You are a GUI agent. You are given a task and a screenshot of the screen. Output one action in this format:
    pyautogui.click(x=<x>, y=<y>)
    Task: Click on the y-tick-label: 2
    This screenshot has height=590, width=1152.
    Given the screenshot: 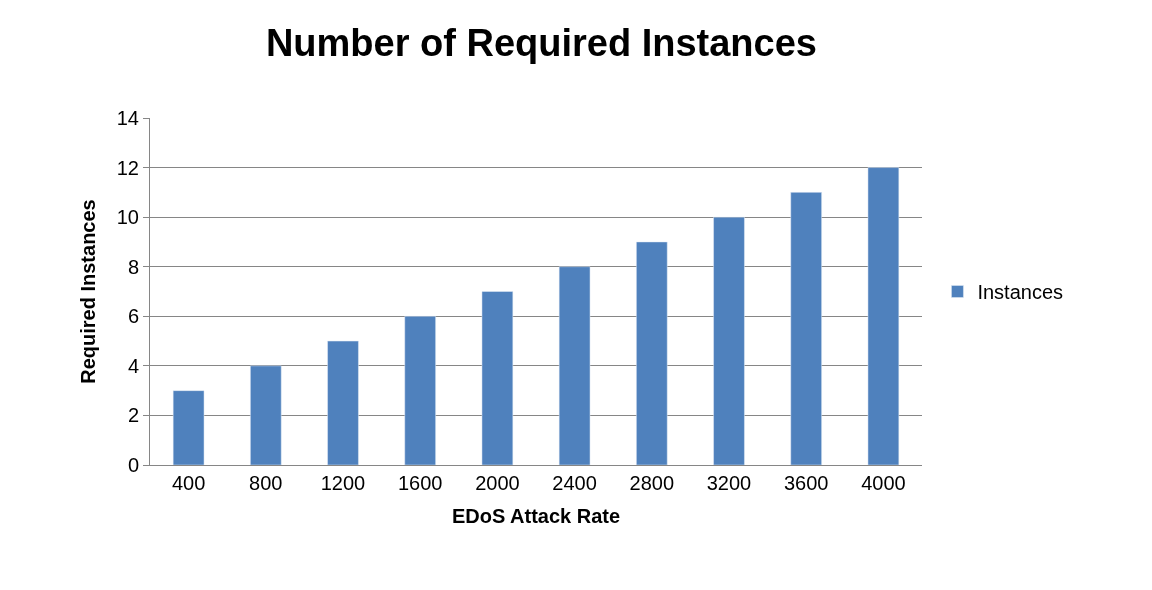 What is the action you would take?
    pyautogui.click(x=133, y=415)
    